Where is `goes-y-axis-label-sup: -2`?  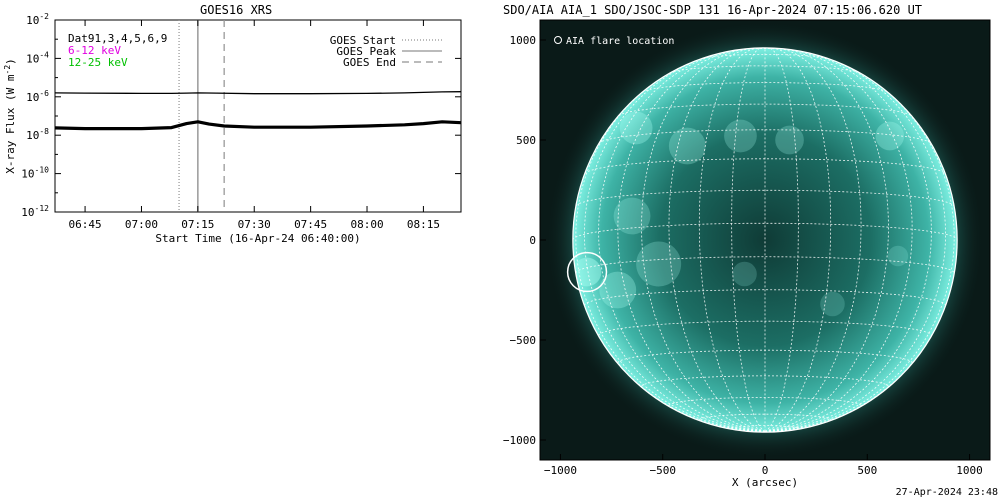
goes-y-axis-label-sup: -2 is located at coordinates (7, 70).